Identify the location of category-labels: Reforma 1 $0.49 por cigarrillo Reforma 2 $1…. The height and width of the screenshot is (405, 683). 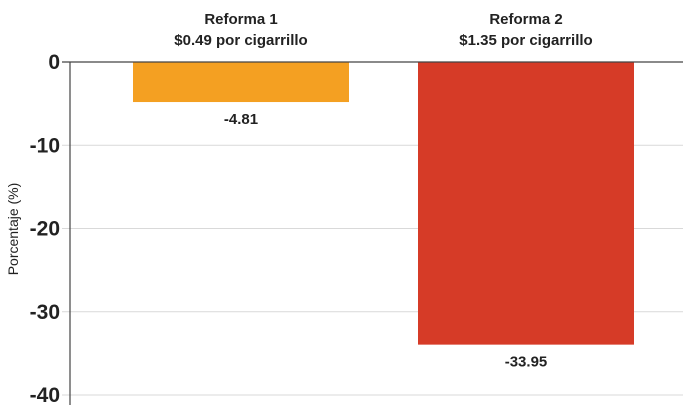
(383, 30).